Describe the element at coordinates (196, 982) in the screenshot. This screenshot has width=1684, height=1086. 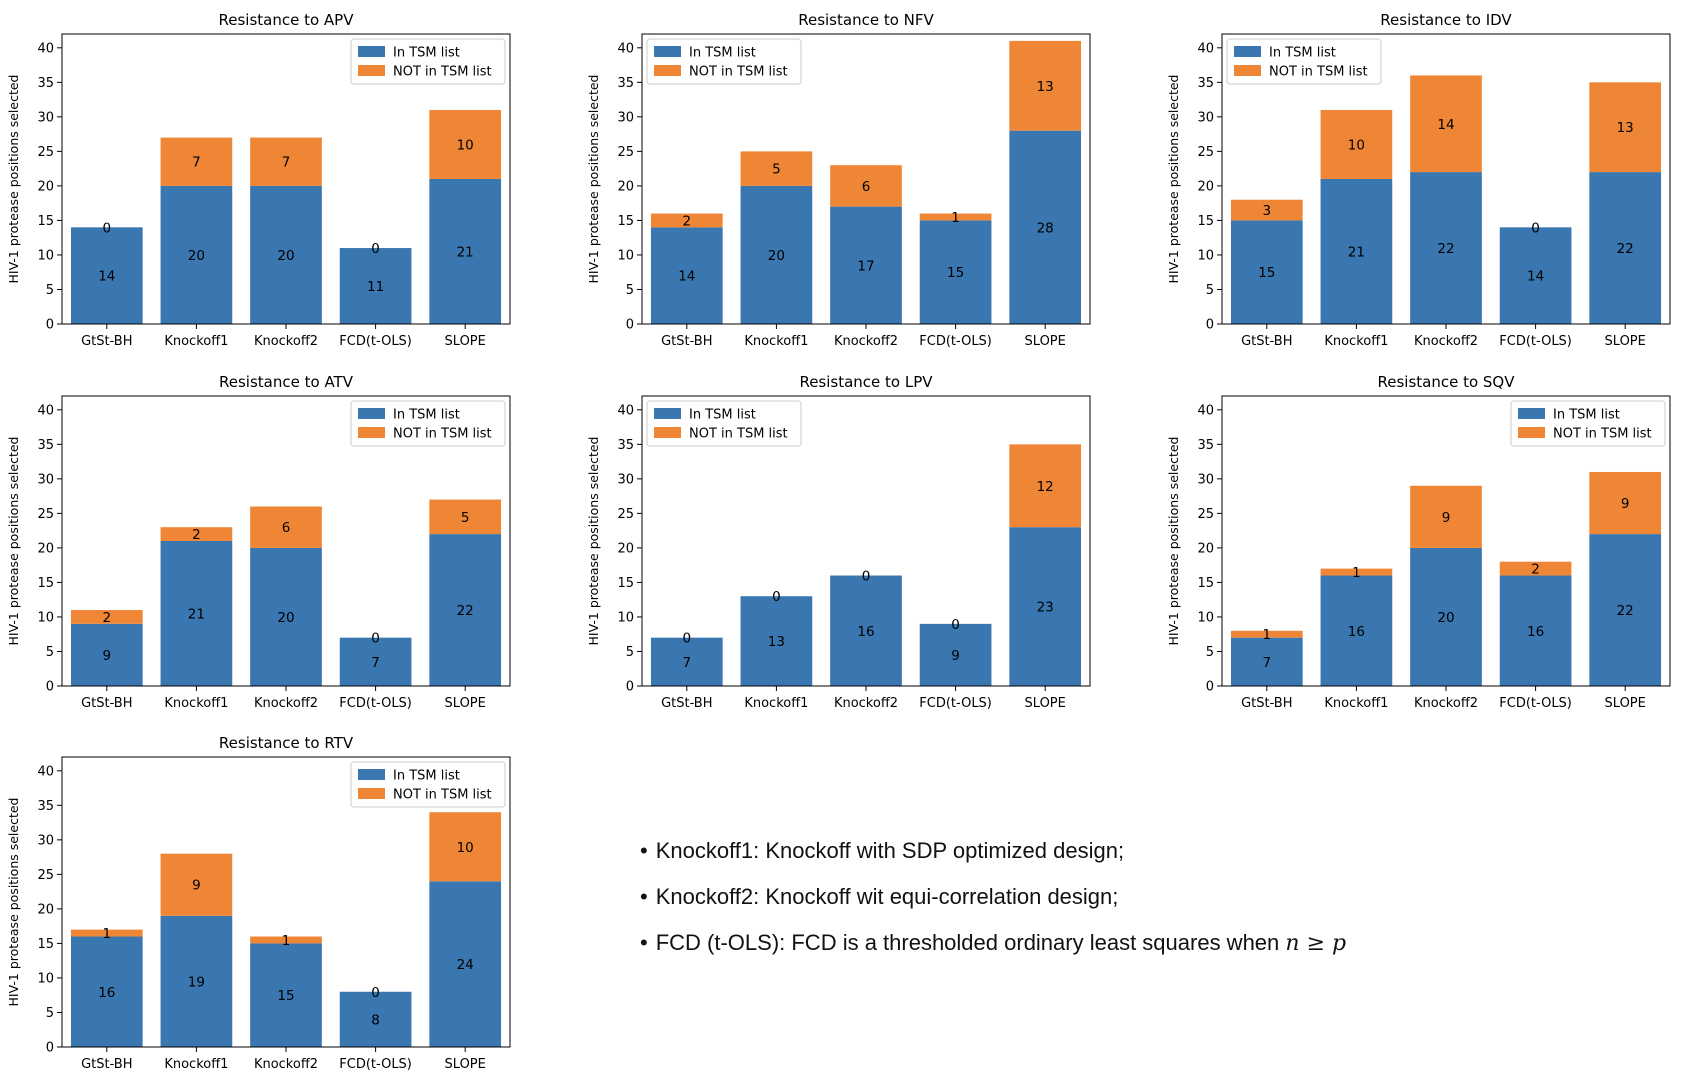
I see `data-label-in-tsm: 19` at that location.